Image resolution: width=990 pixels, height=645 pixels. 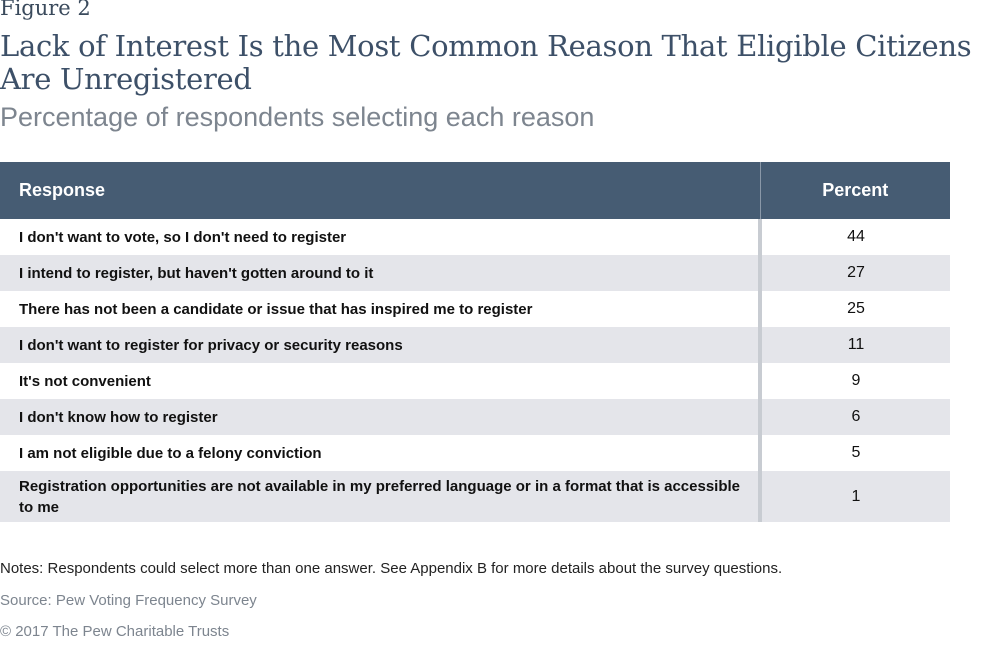 What do you see at coordinates (45, 10) in the screenshot?
I see `figure-label: Figure 2` at bounding box center [45, 10].